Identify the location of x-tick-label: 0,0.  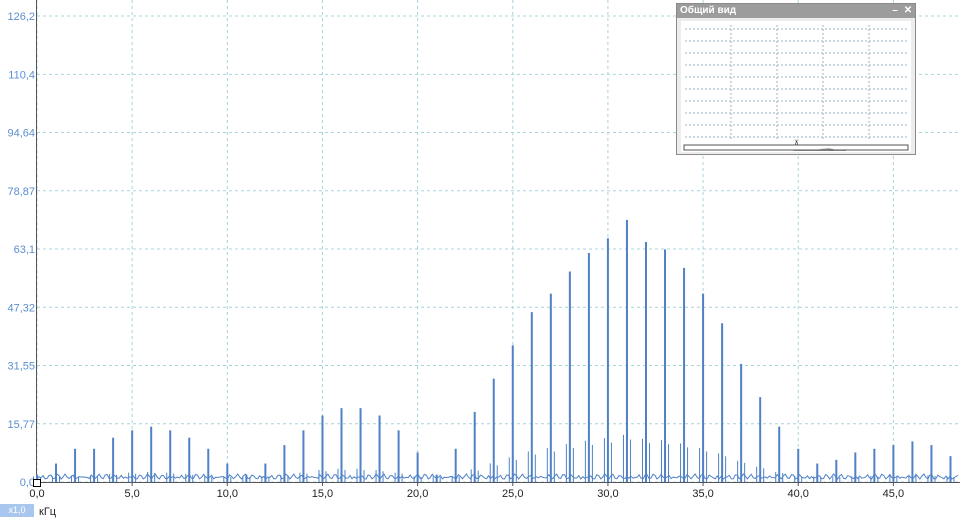
(36, 494).